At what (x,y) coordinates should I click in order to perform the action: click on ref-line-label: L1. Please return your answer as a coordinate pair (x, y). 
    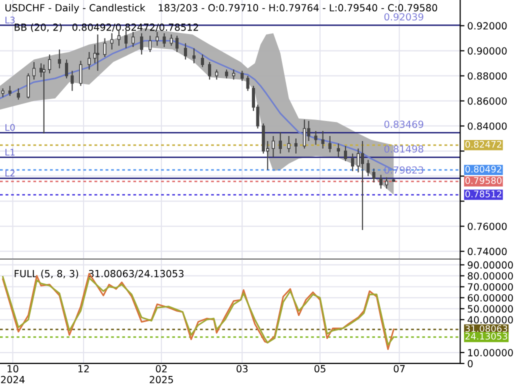
    Looking at the image, I should click on (10, 152).